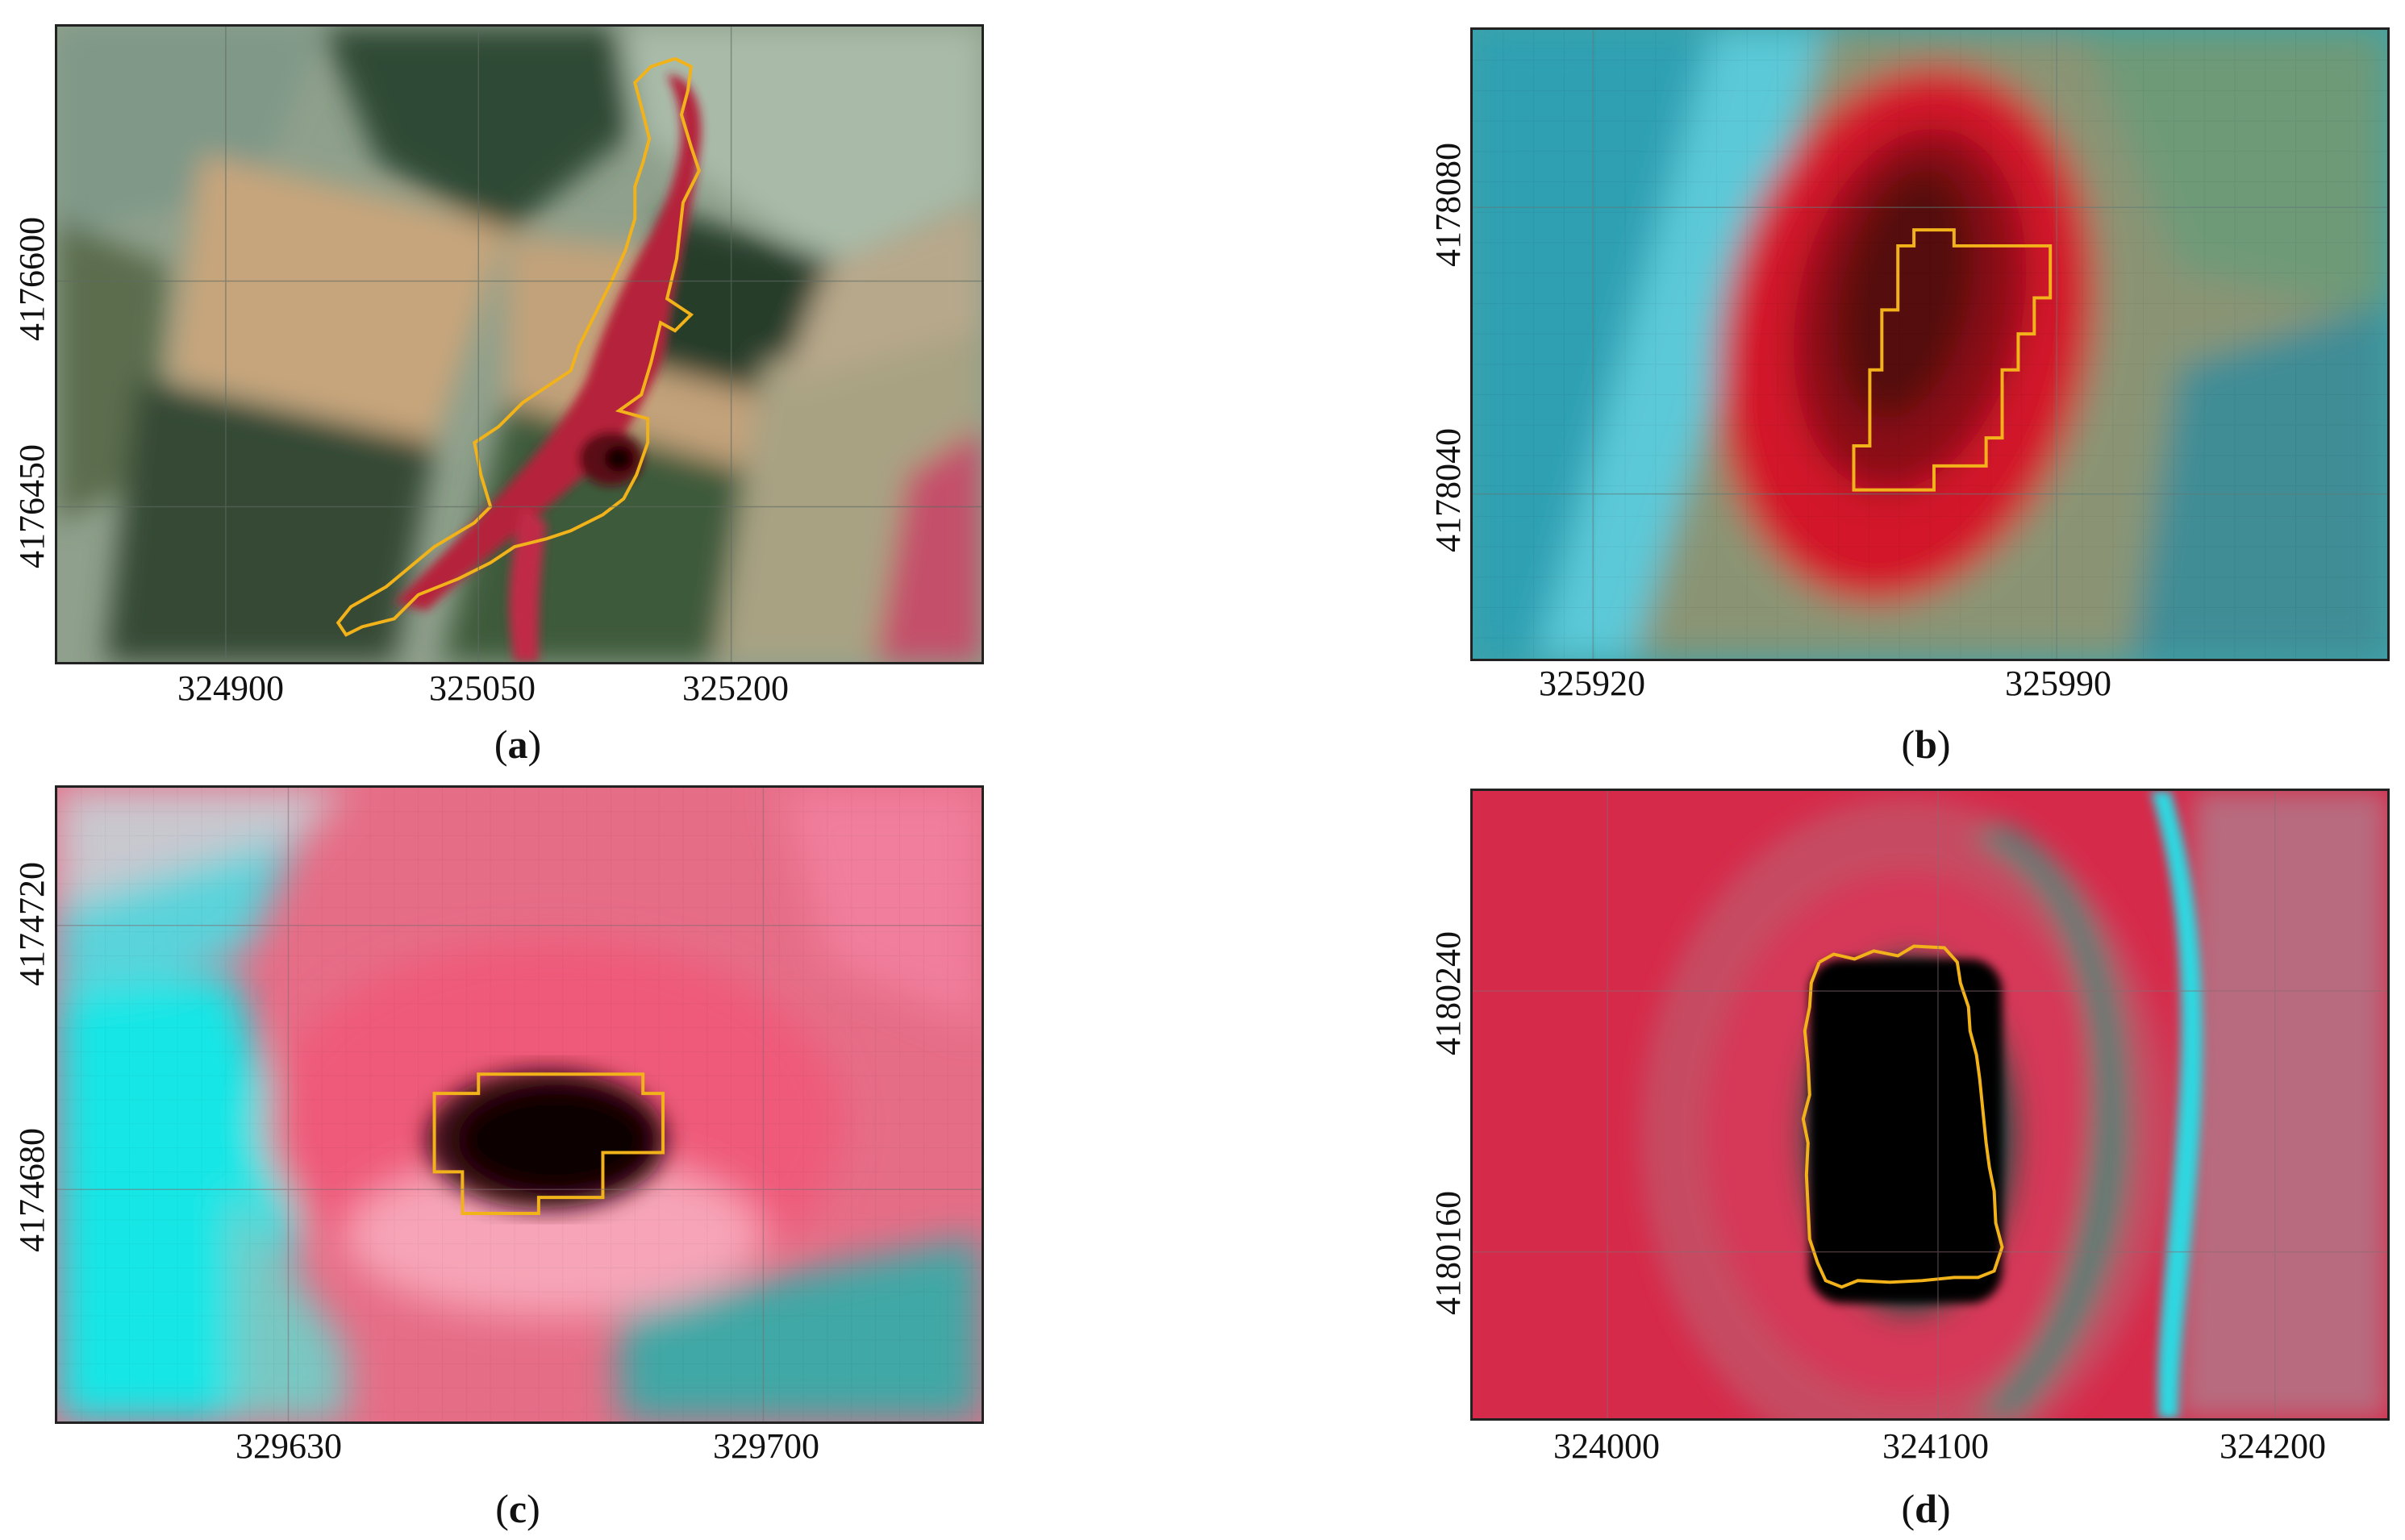 This screenshot has width=2405, height=1540. What do you see at coordinates (1448, 205) in the screenshot?
I see `y-tick-b-0: 4178080` at bounding box center [1448, 205].